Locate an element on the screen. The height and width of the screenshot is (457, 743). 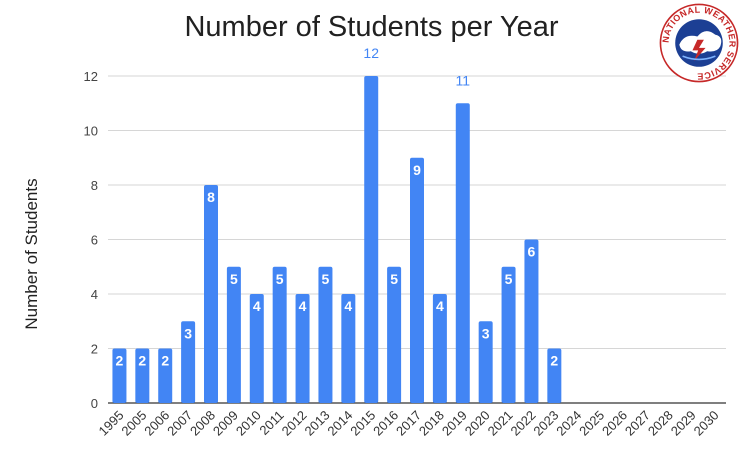
x-tick-label: 2016 is located at coordinates (385, 423).